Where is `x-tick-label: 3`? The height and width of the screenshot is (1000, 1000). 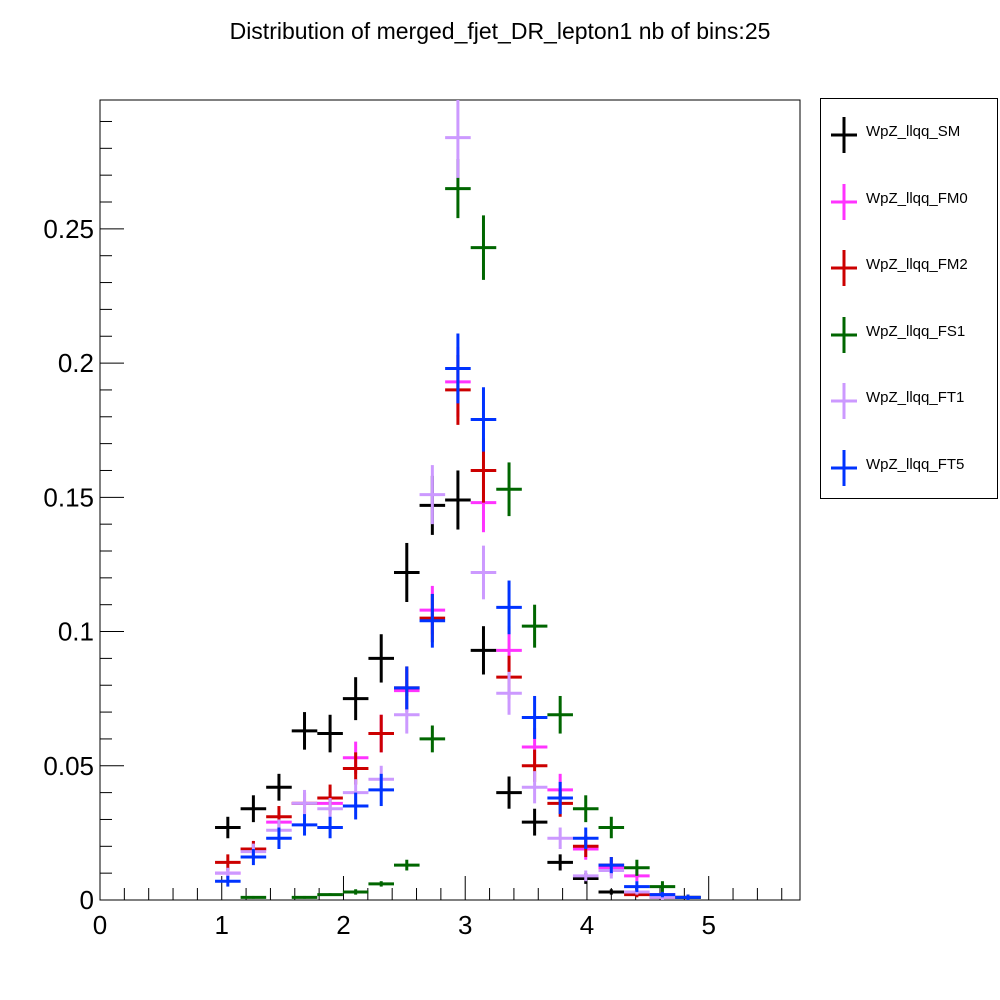
x-tick-label: 3 is located at coordinates (465, 925).